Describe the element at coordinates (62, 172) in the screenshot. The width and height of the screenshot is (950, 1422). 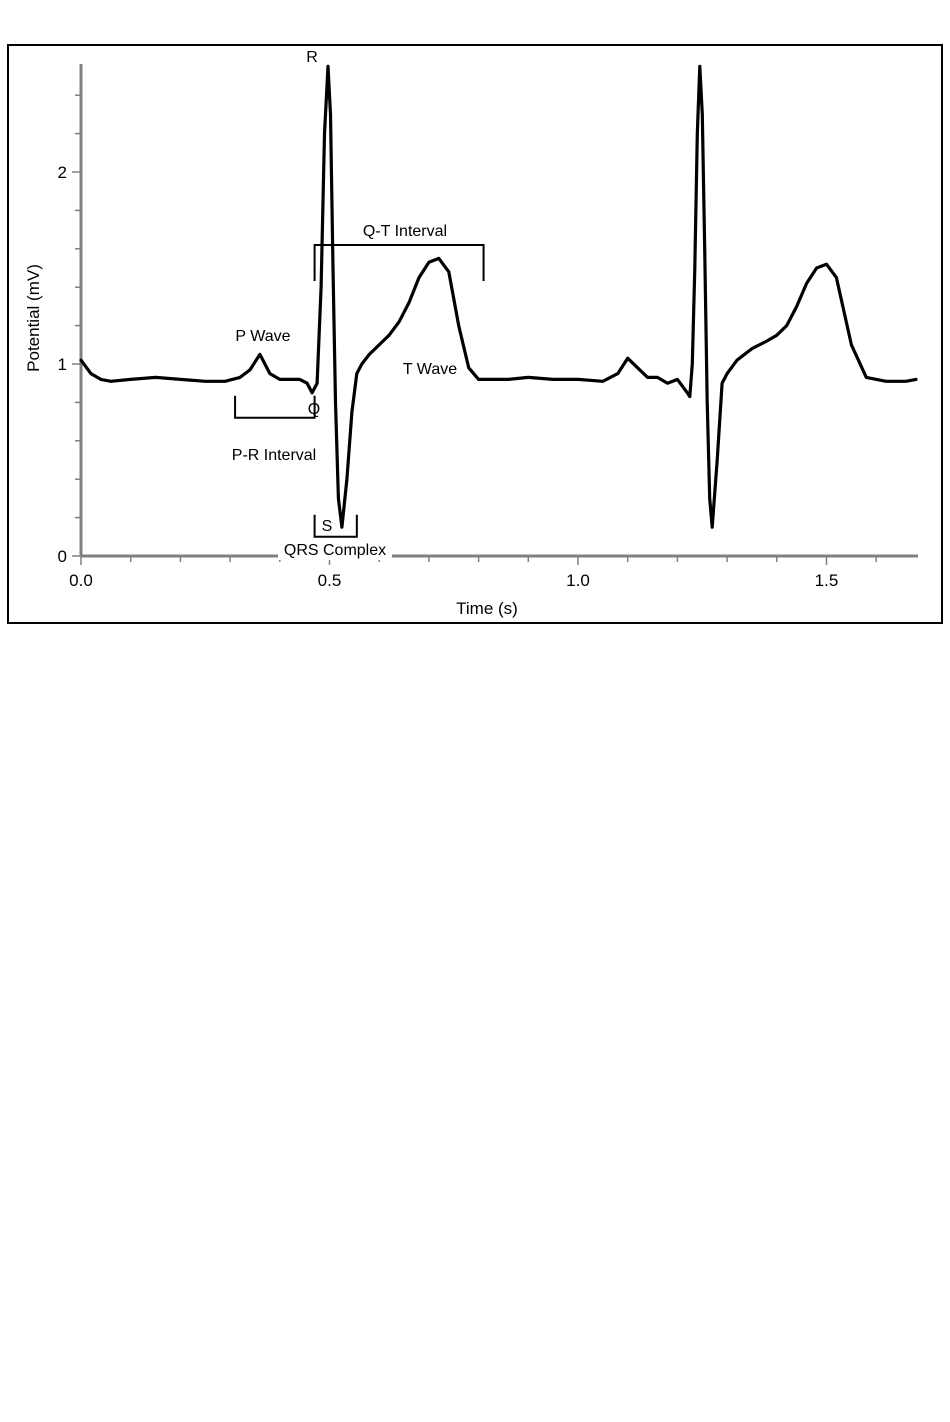
I see `y-tick-label: 2` at that location.